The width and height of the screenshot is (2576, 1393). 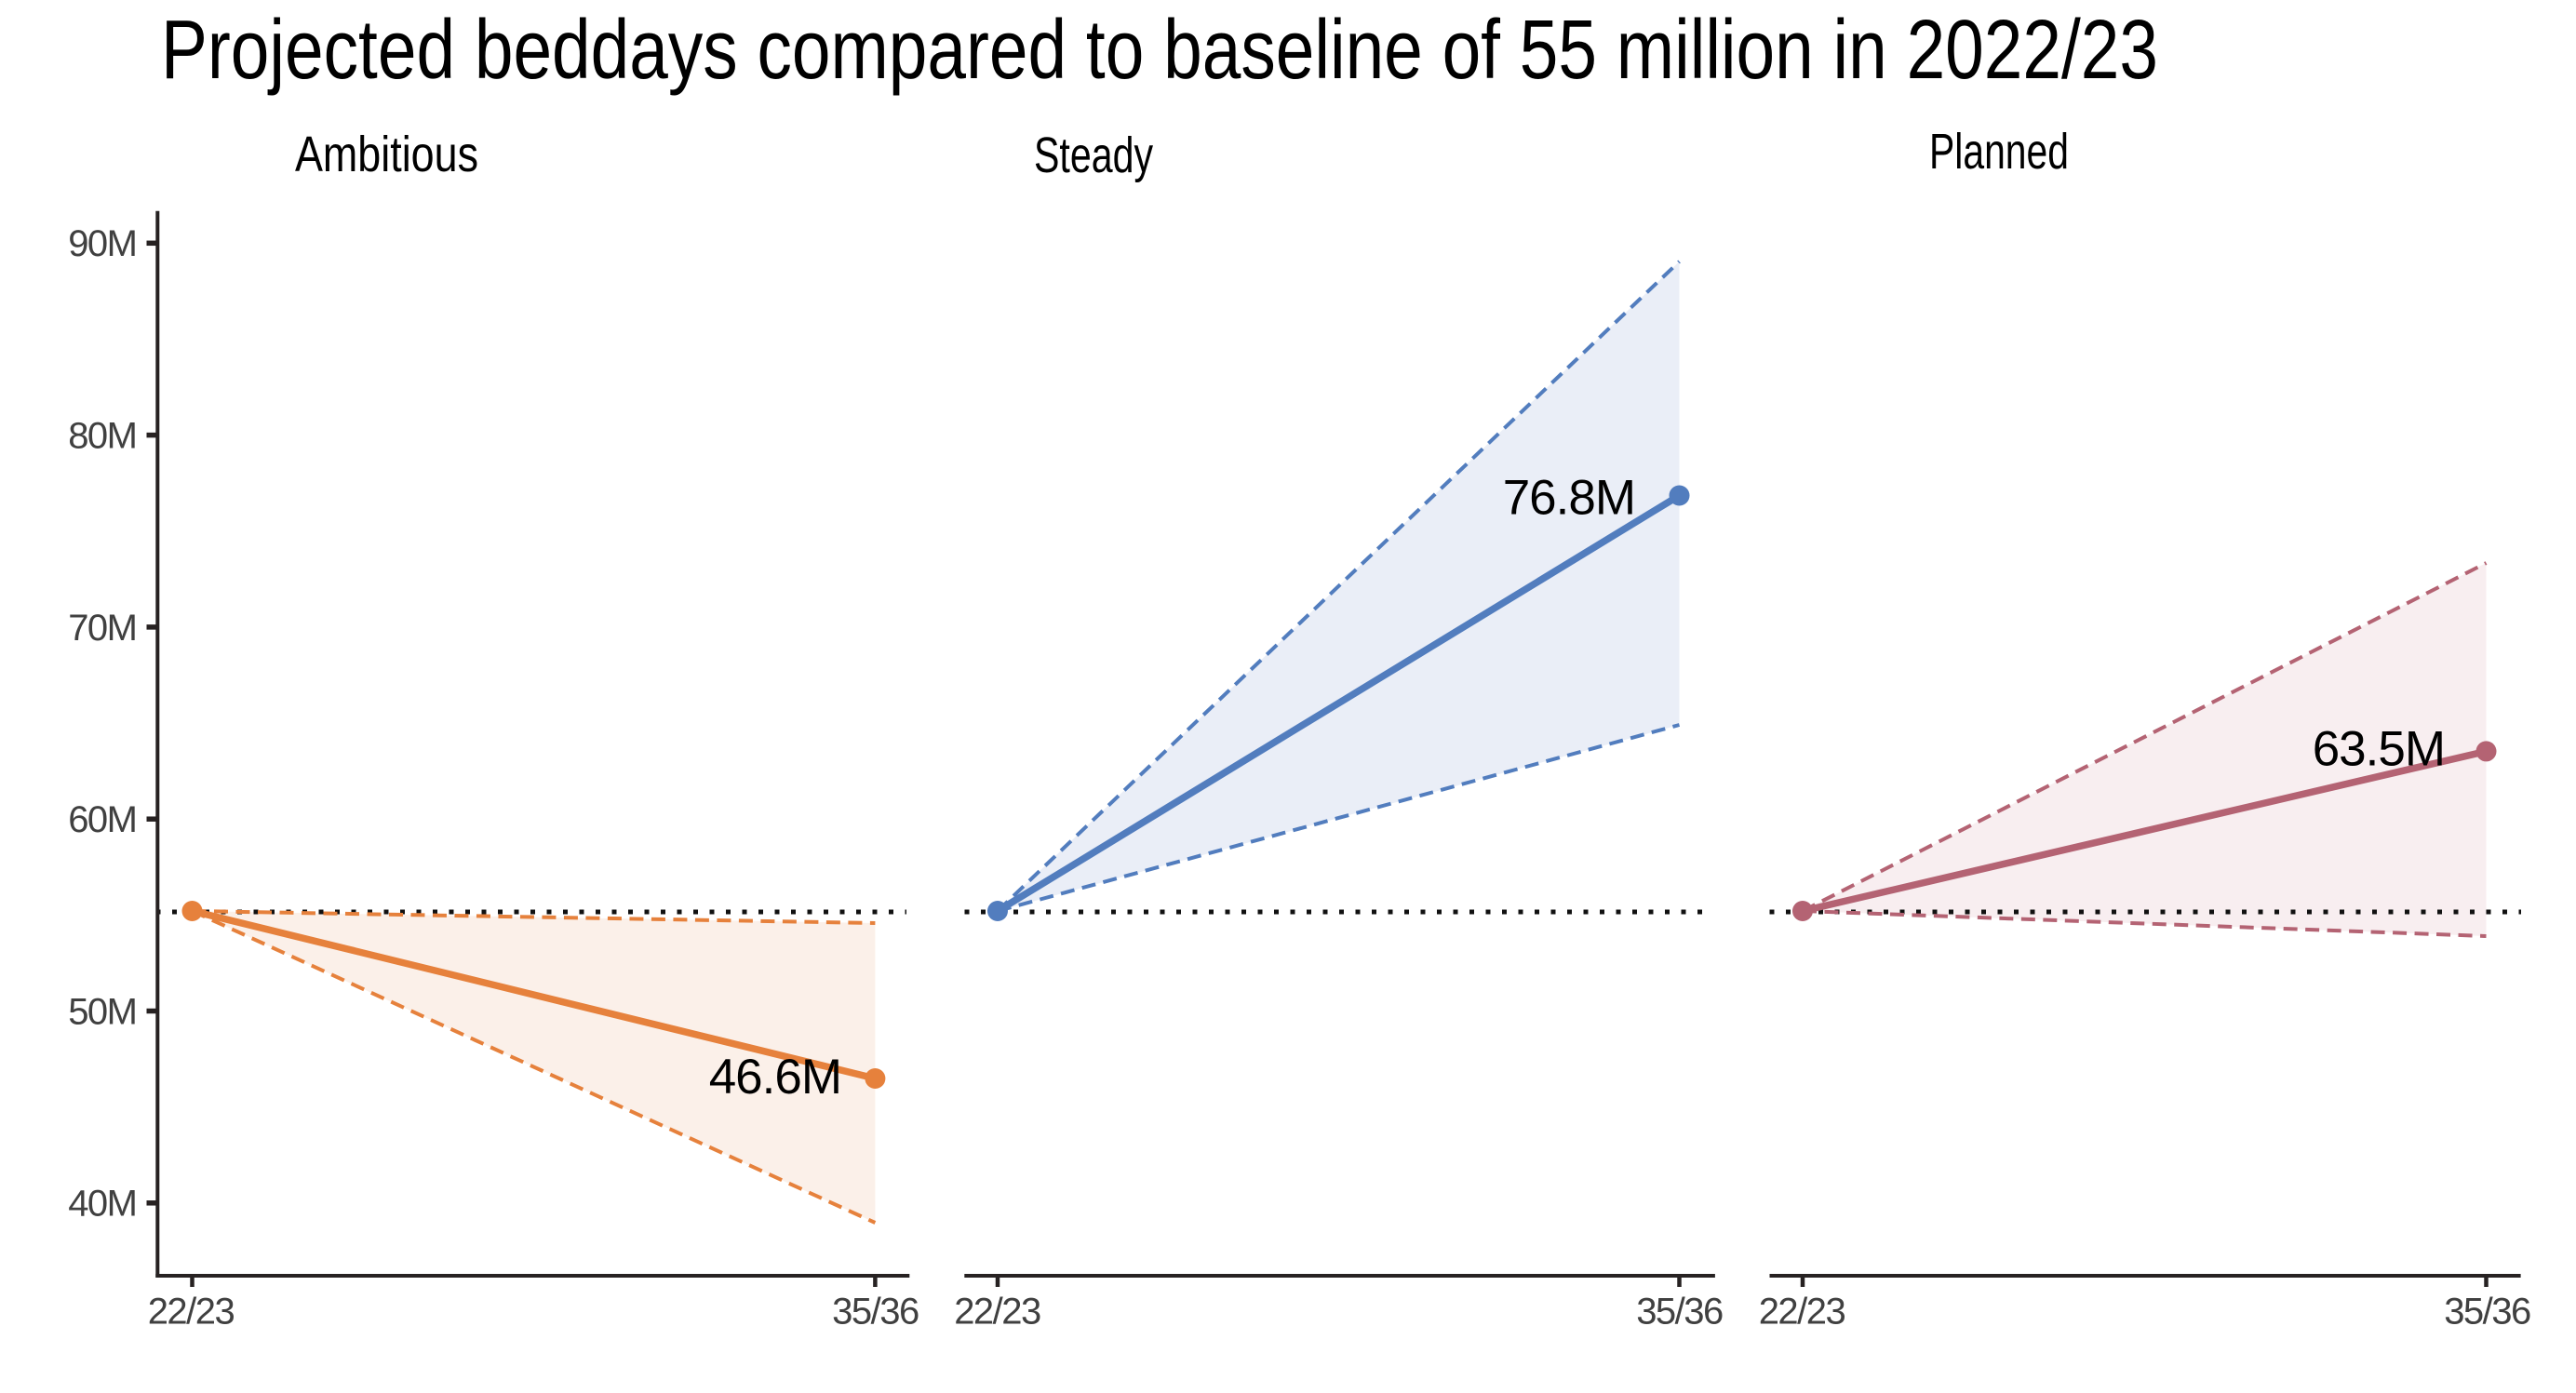 What do you see at coordinates (102, 243) in the screenshot?
I see `svg-text: 90M` at bounding box center [102, 243].